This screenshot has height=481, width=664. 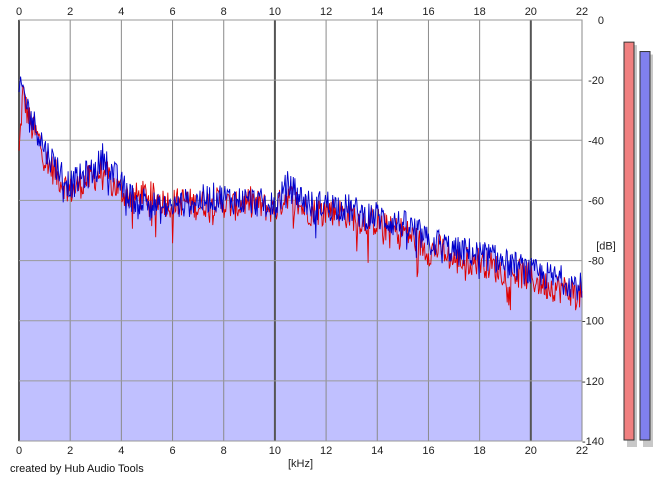 I want to click on x-tick-label-top: 10, so click(x=275, y=12).